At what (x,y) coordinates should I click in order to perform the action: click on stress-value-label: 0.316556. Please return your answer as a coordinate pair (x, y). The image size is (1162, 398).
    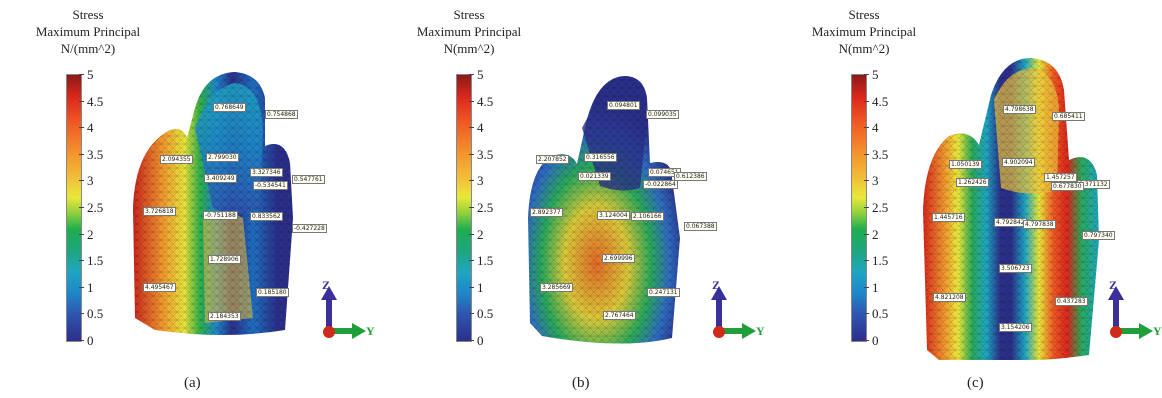
    Looking at the image, I should click on (600, 157).